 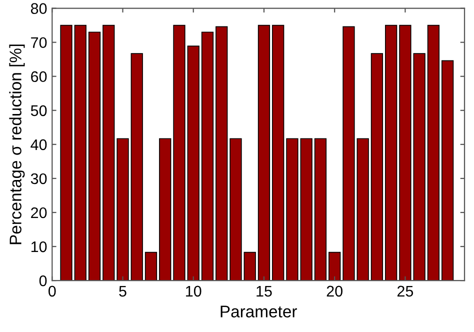 I want to click on y-tick-label: 60, so click(x=39, y=76).